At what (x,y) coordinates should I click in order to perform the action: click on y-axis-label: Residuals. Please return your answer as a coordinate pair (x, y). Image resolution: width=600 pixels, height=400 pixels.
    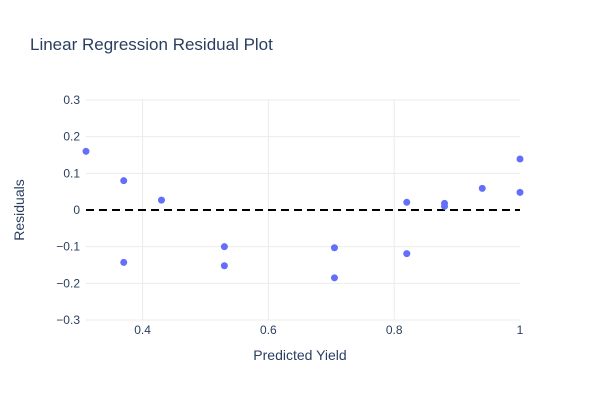
    Looking at the image, I should click on (19, 209).